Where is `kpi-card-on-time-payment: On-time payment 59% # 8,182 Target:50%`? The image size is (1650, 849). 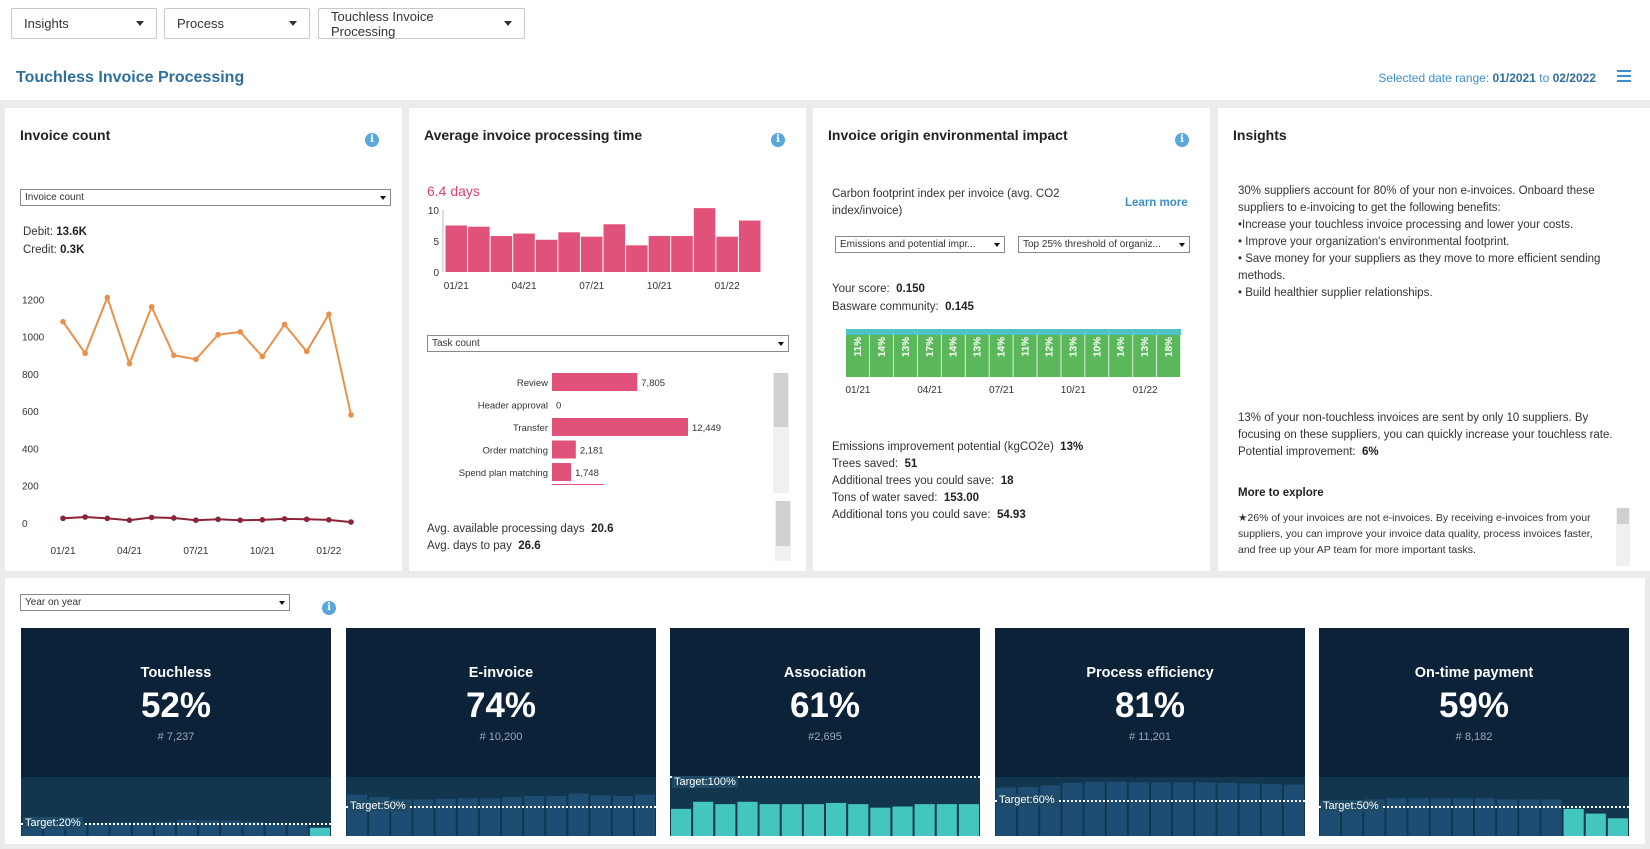
kpi-card-on-time-payment: On-time payment 59% # 8,182 Target:50% is located at coordinates (1474, 732).